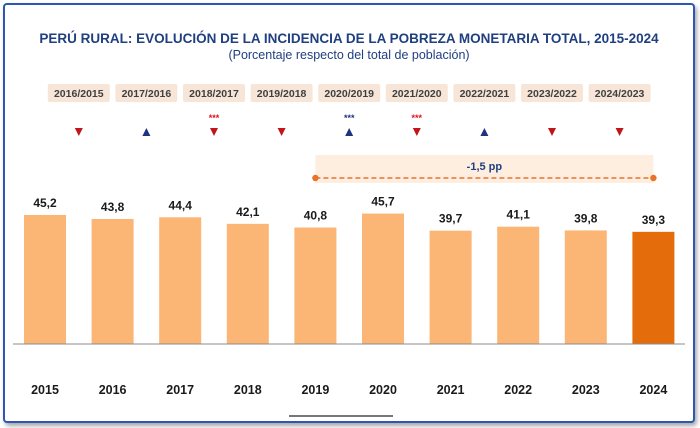 The width and height of the screenshot is (700, 428). I want to click on value-label: 41,1, so click(519, 215).